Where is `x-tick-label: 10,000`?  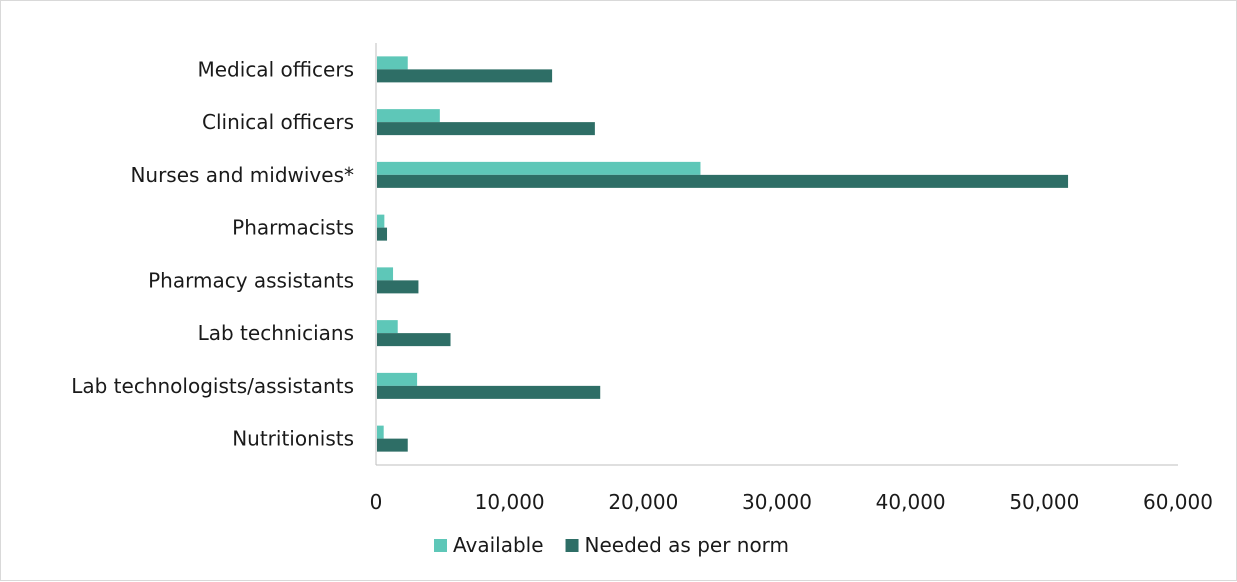
x-tick-label: 10,000 is located at coordinates (510, 502).